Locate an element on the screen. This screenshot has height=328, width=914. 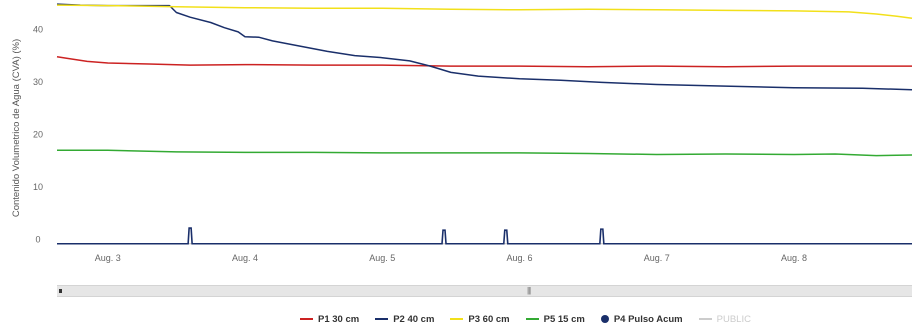
y-tick-label: 30 is located at coordinates (38, 82).